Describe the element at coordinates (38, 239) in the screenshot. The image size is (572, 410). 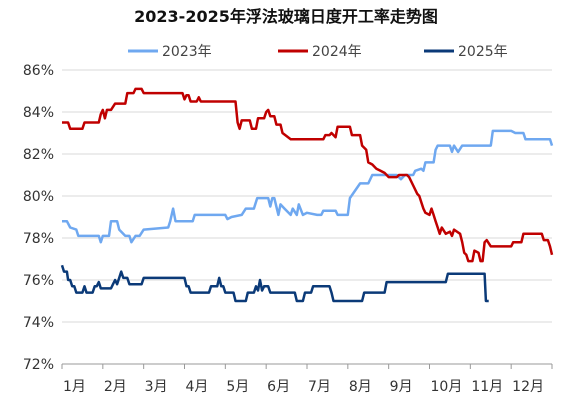
I see `y-tick-label: 78%` at that location.